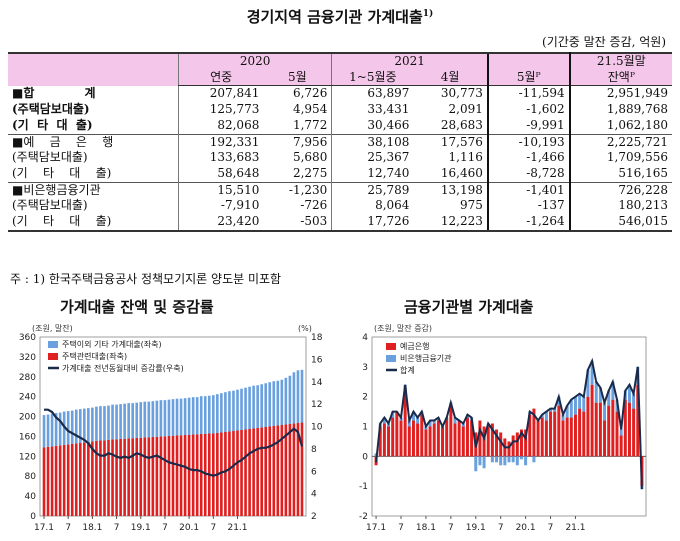 Image resolution: width=680 pixels, height=541 pixels. Describe the element at coordinates (53, 356) in the screenshot. I see `legend-swatch-housing` at that location.